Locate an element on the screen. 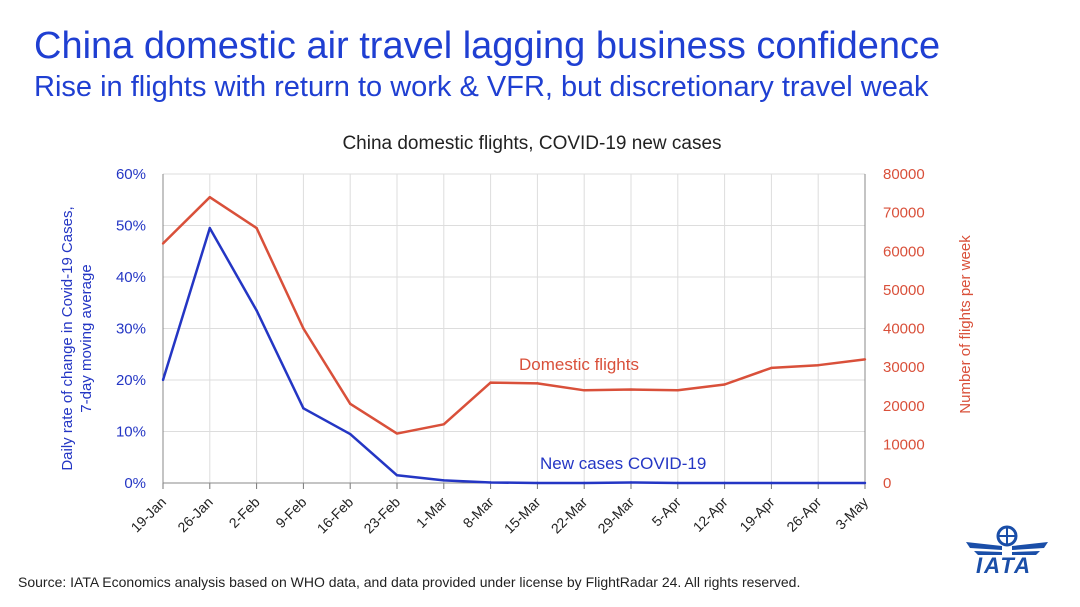  x-tick-label: 9-Feb is located at coordinates (290, 512).